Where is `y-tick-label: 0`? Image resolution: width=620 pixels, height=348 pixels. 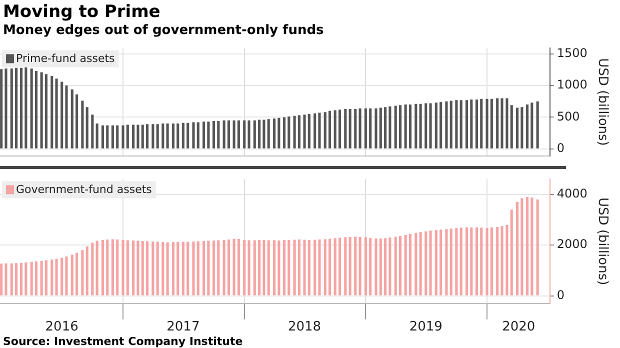
y-tick-label: 0 is located at coordinates (560, 295).